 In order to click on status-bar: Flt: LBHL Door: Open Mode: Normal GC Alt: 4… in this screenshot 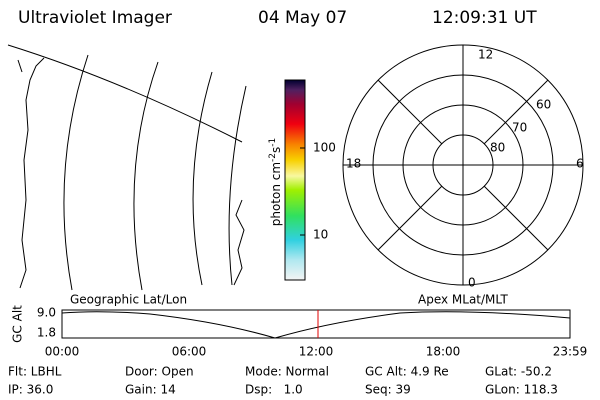, I will do `click(283, 381)`.